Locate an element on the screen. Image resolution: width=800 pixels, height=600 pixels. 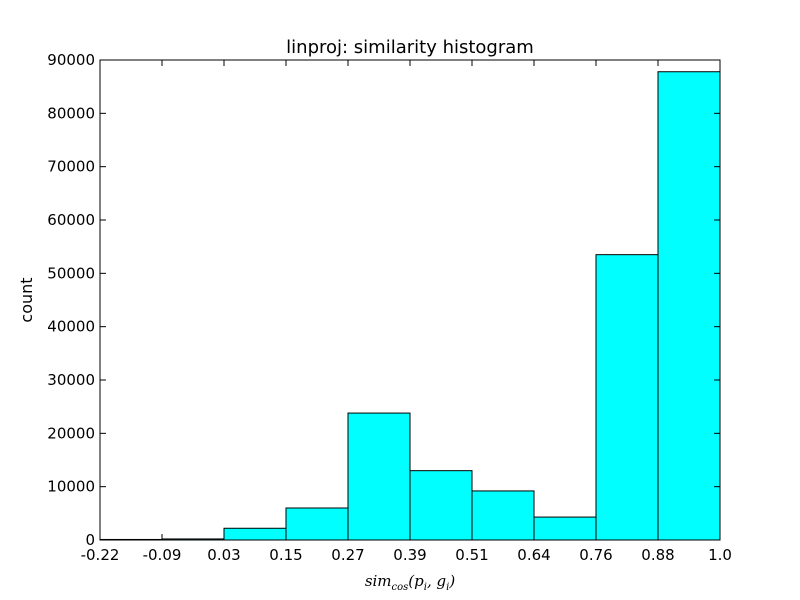
x-tick-label: 0.76 is located at coordinates (595, 555).